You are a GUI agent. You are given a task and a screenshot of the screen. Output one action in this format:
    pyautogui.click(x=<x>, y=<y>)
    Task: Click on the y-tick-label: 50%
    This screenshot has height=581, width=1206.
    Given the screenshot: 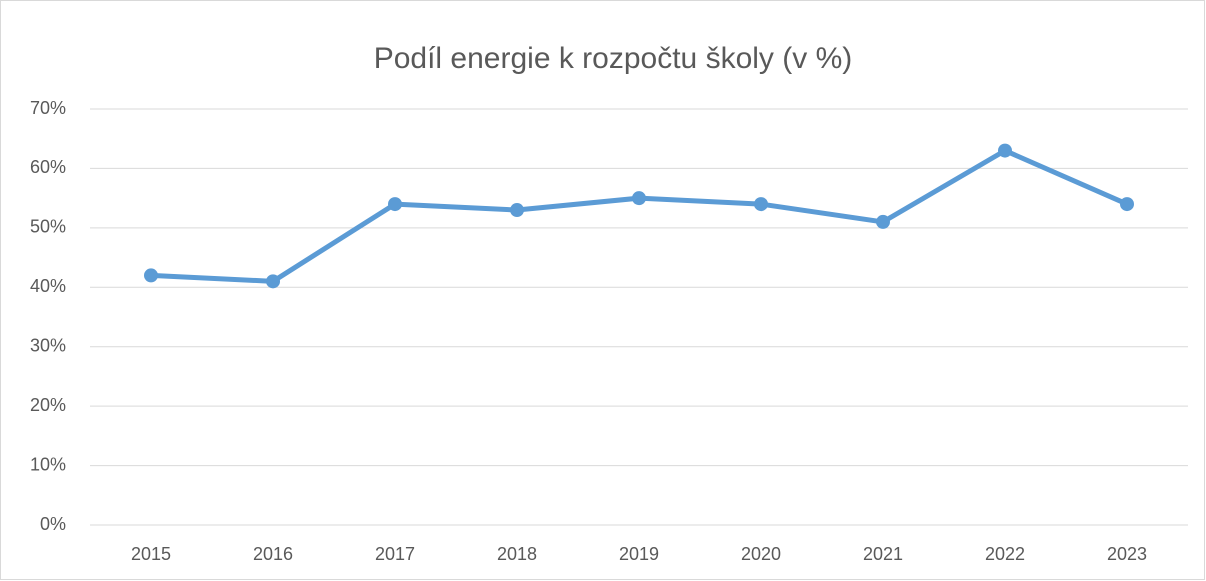 What is the action you would take?
    pyautogui.click(x=48, y=227)
    